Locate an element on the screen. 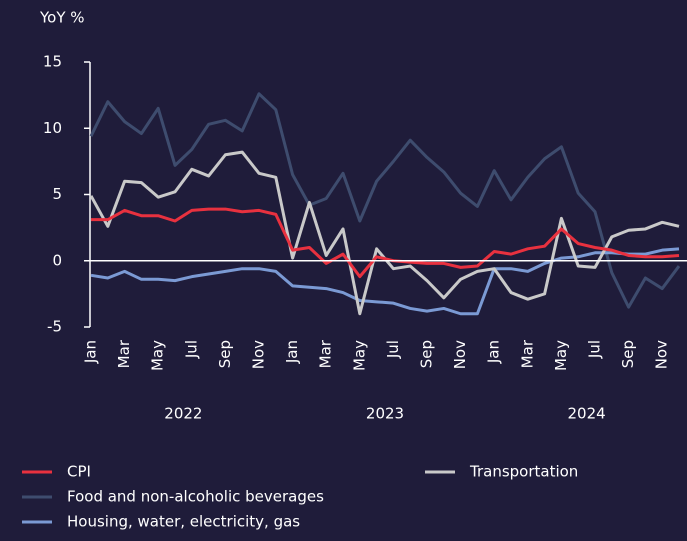 Image resolution: width=687 pixels, height=541 pixels. year-label: 2024 is located at coordinates (587, 414).